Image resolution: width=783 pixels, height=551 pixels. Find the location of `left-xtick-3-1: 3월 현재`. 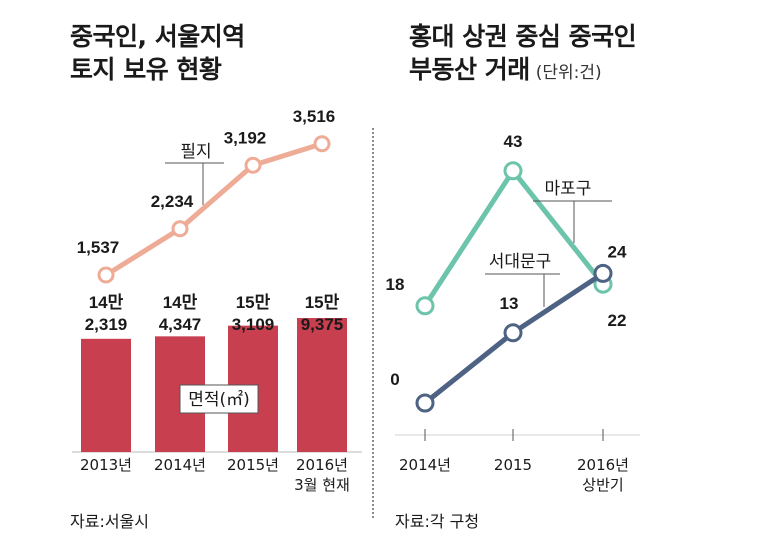

left-xtick-3-1: 3월 현재 is located at coordinates (322, 485).